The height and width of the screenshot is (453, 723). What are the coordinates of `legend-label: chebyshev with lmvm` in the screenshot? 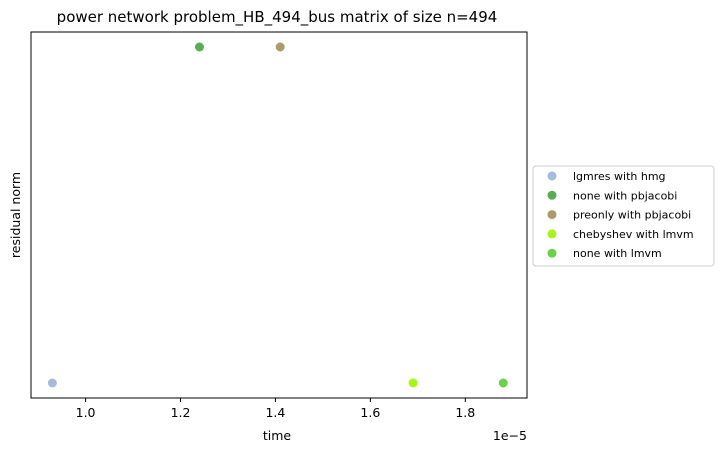 It's located at (633, 234).